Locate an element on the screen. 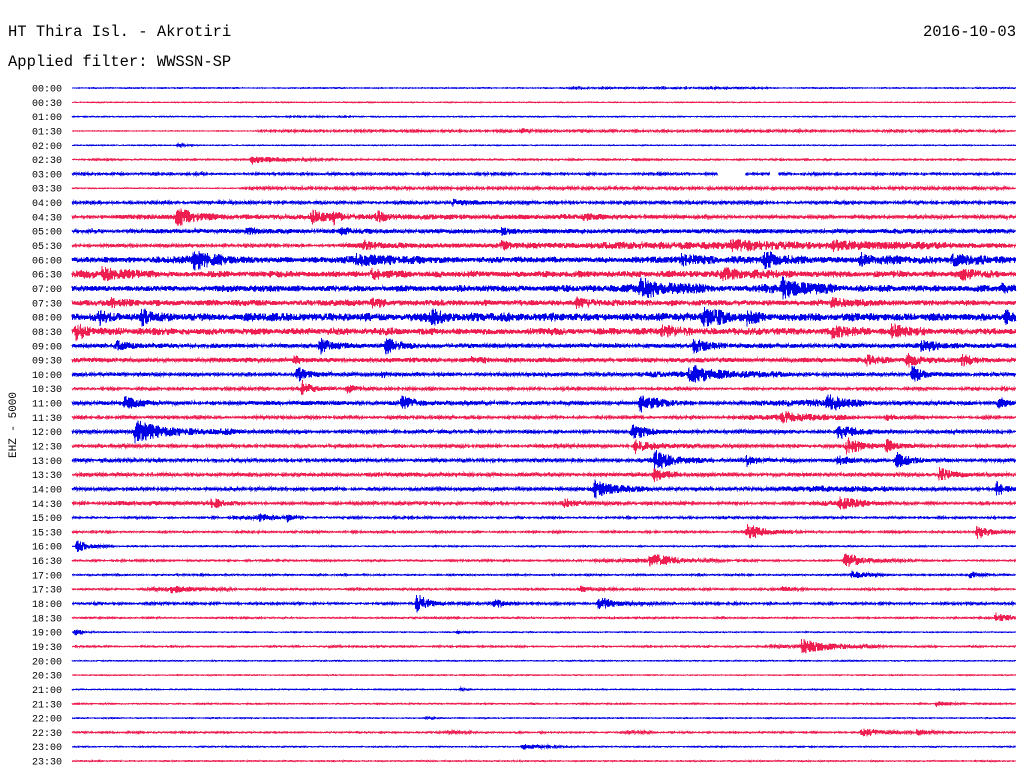 The width and height of the screenshot is (1024, 780). y-axis-label: EHZ - 5000 is located at coordinates (14, 425).